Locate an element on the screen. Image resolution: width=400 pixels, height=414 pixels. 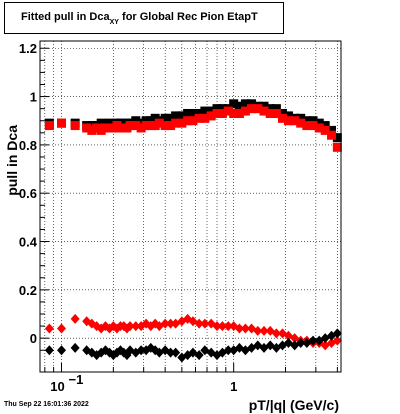
x-axis-title: pT/|q| (GeV/c) is located at coordinates (294, 405).